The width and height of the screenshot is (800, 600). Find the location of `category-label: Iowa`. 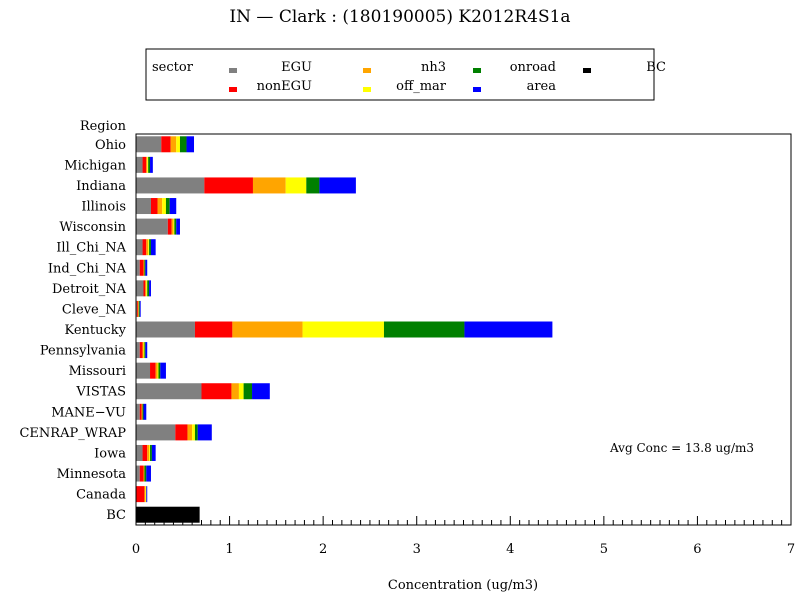

category-label: Iowa is located at coordinates (110, 453).